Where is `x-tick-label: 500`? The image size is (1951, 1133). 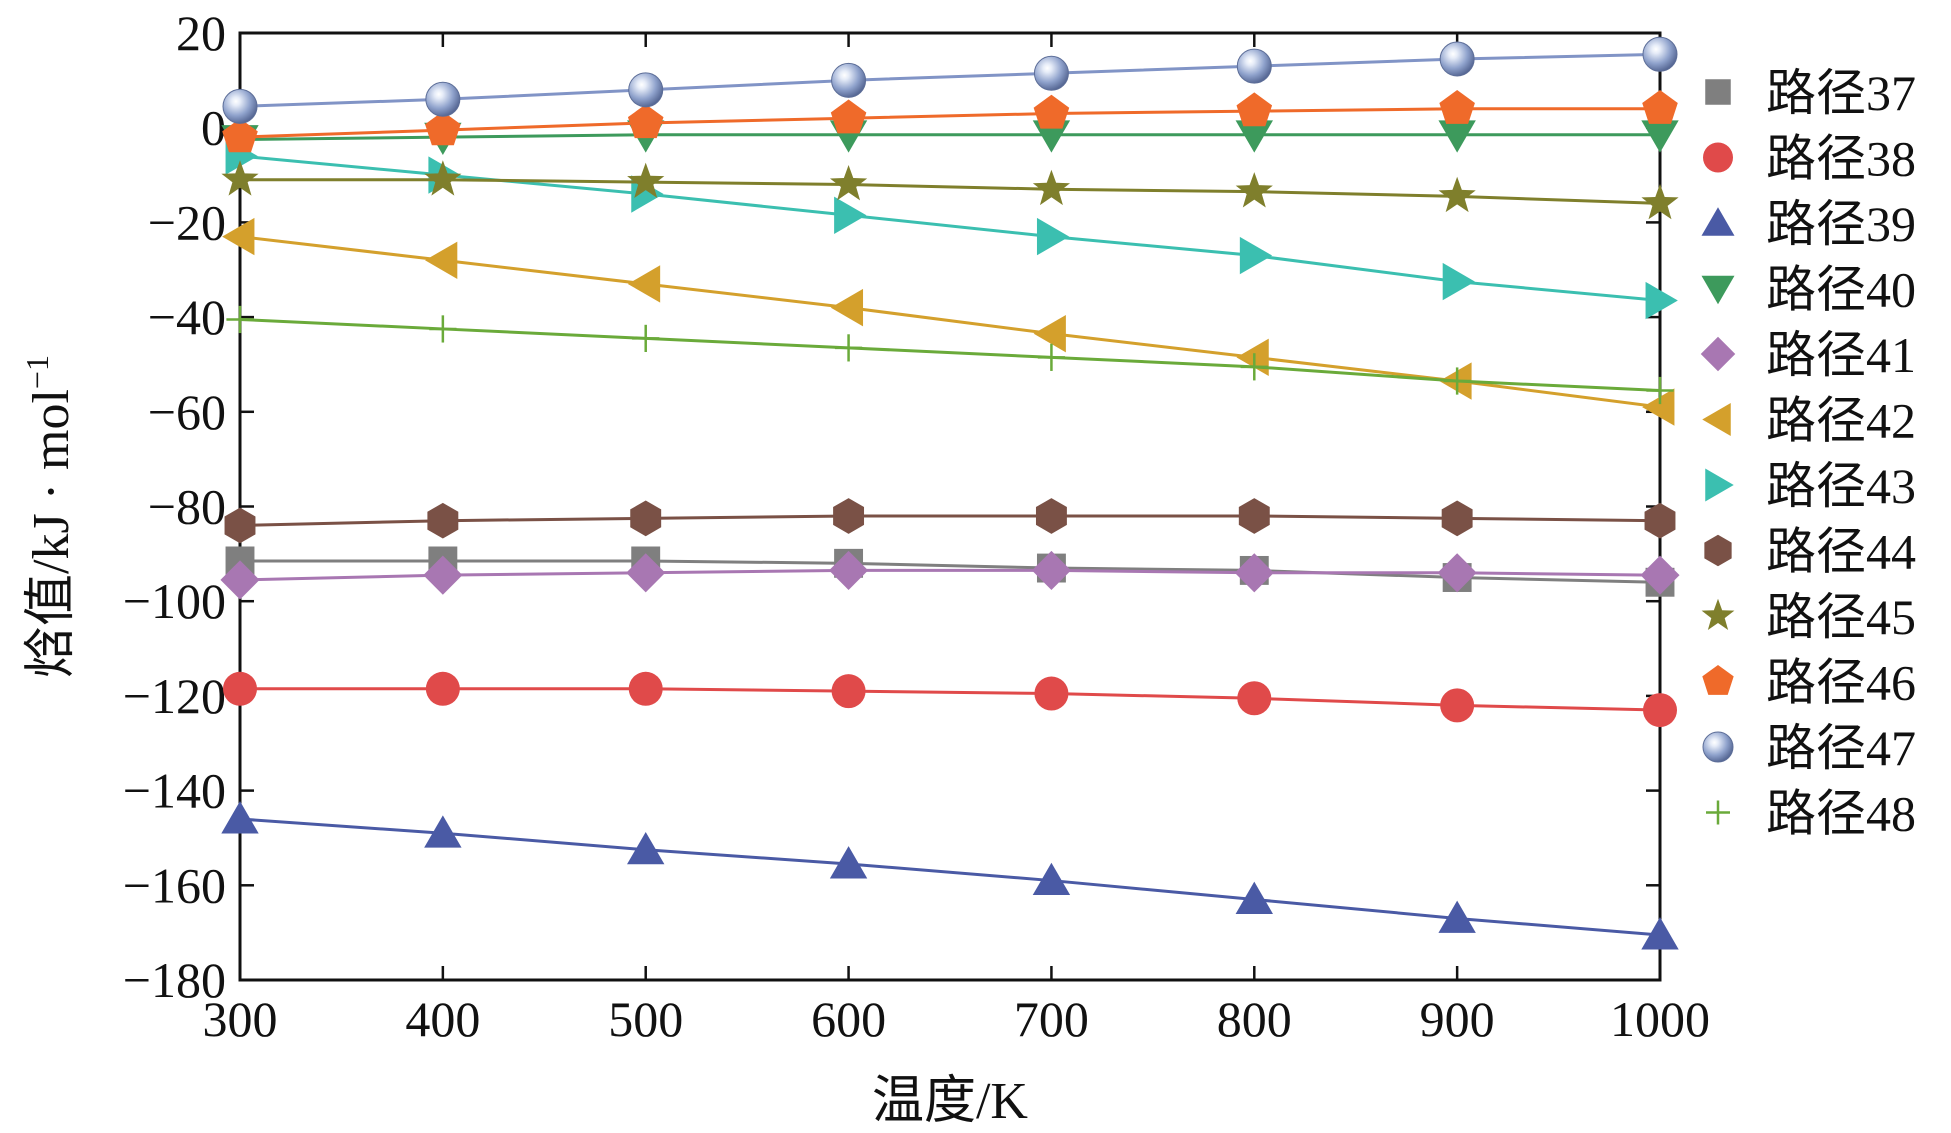 x-tick-label: 500 is located at coordinates (645, 1019).